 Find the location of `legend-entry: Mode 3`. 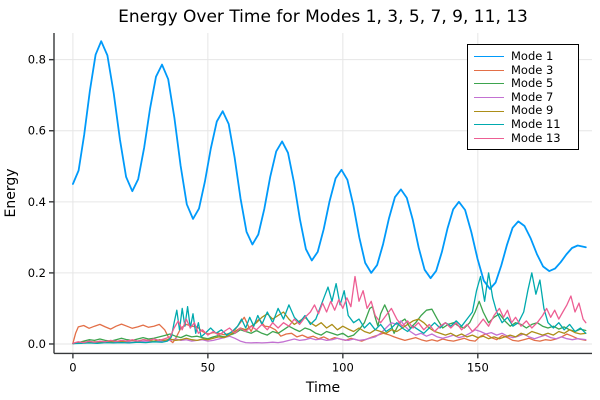

legend-entry: Mode 3 is located at coordinates (523, 71).